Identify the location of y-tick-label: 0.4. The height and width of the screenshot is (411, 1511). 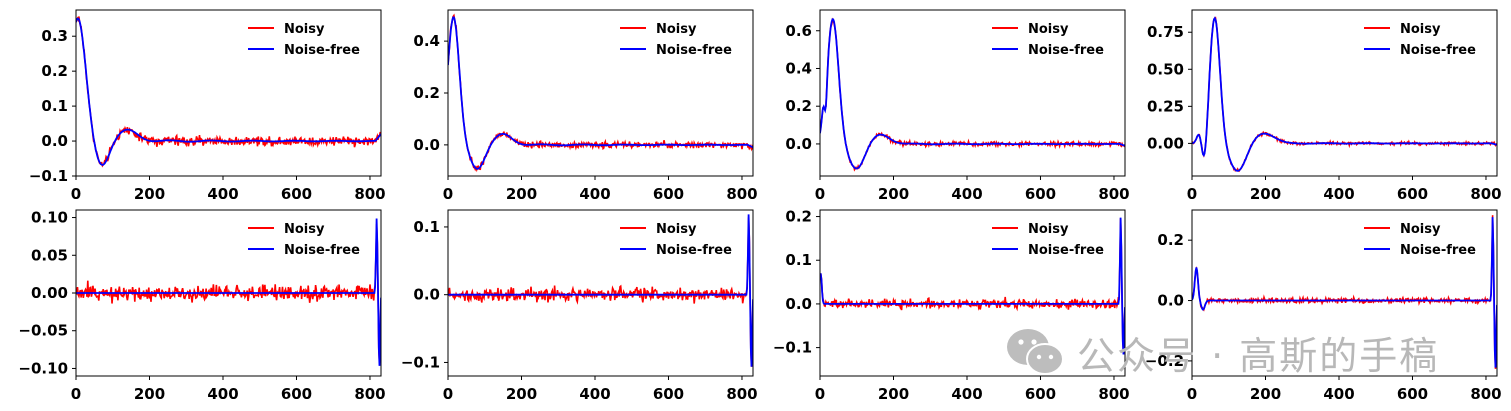
(426, 41).